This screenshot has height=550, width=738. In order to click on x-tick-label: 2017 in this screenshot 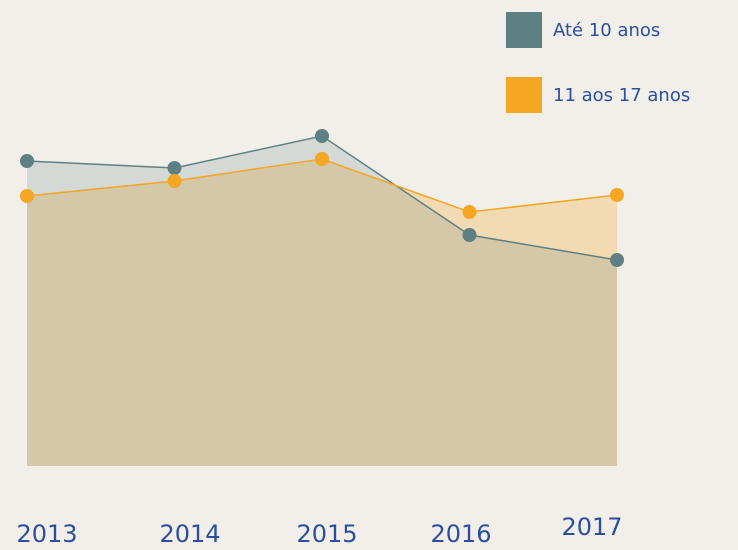, I will do `click(591, 527)`.